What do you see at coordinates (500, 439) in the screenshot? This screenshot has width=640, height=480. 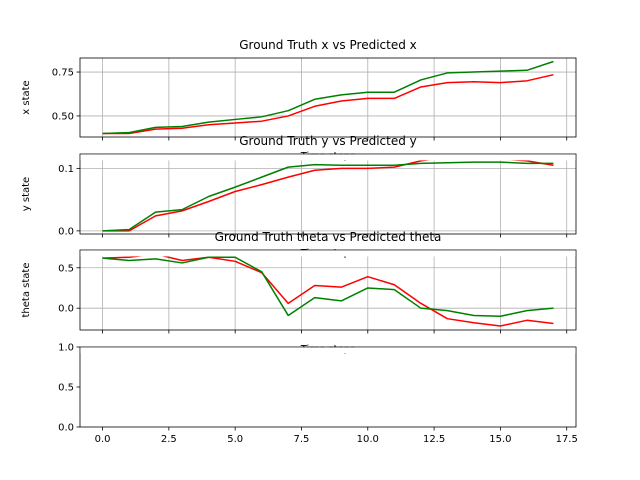 I see `x-tick-label: 15.0` at bounding box center [500, 439].